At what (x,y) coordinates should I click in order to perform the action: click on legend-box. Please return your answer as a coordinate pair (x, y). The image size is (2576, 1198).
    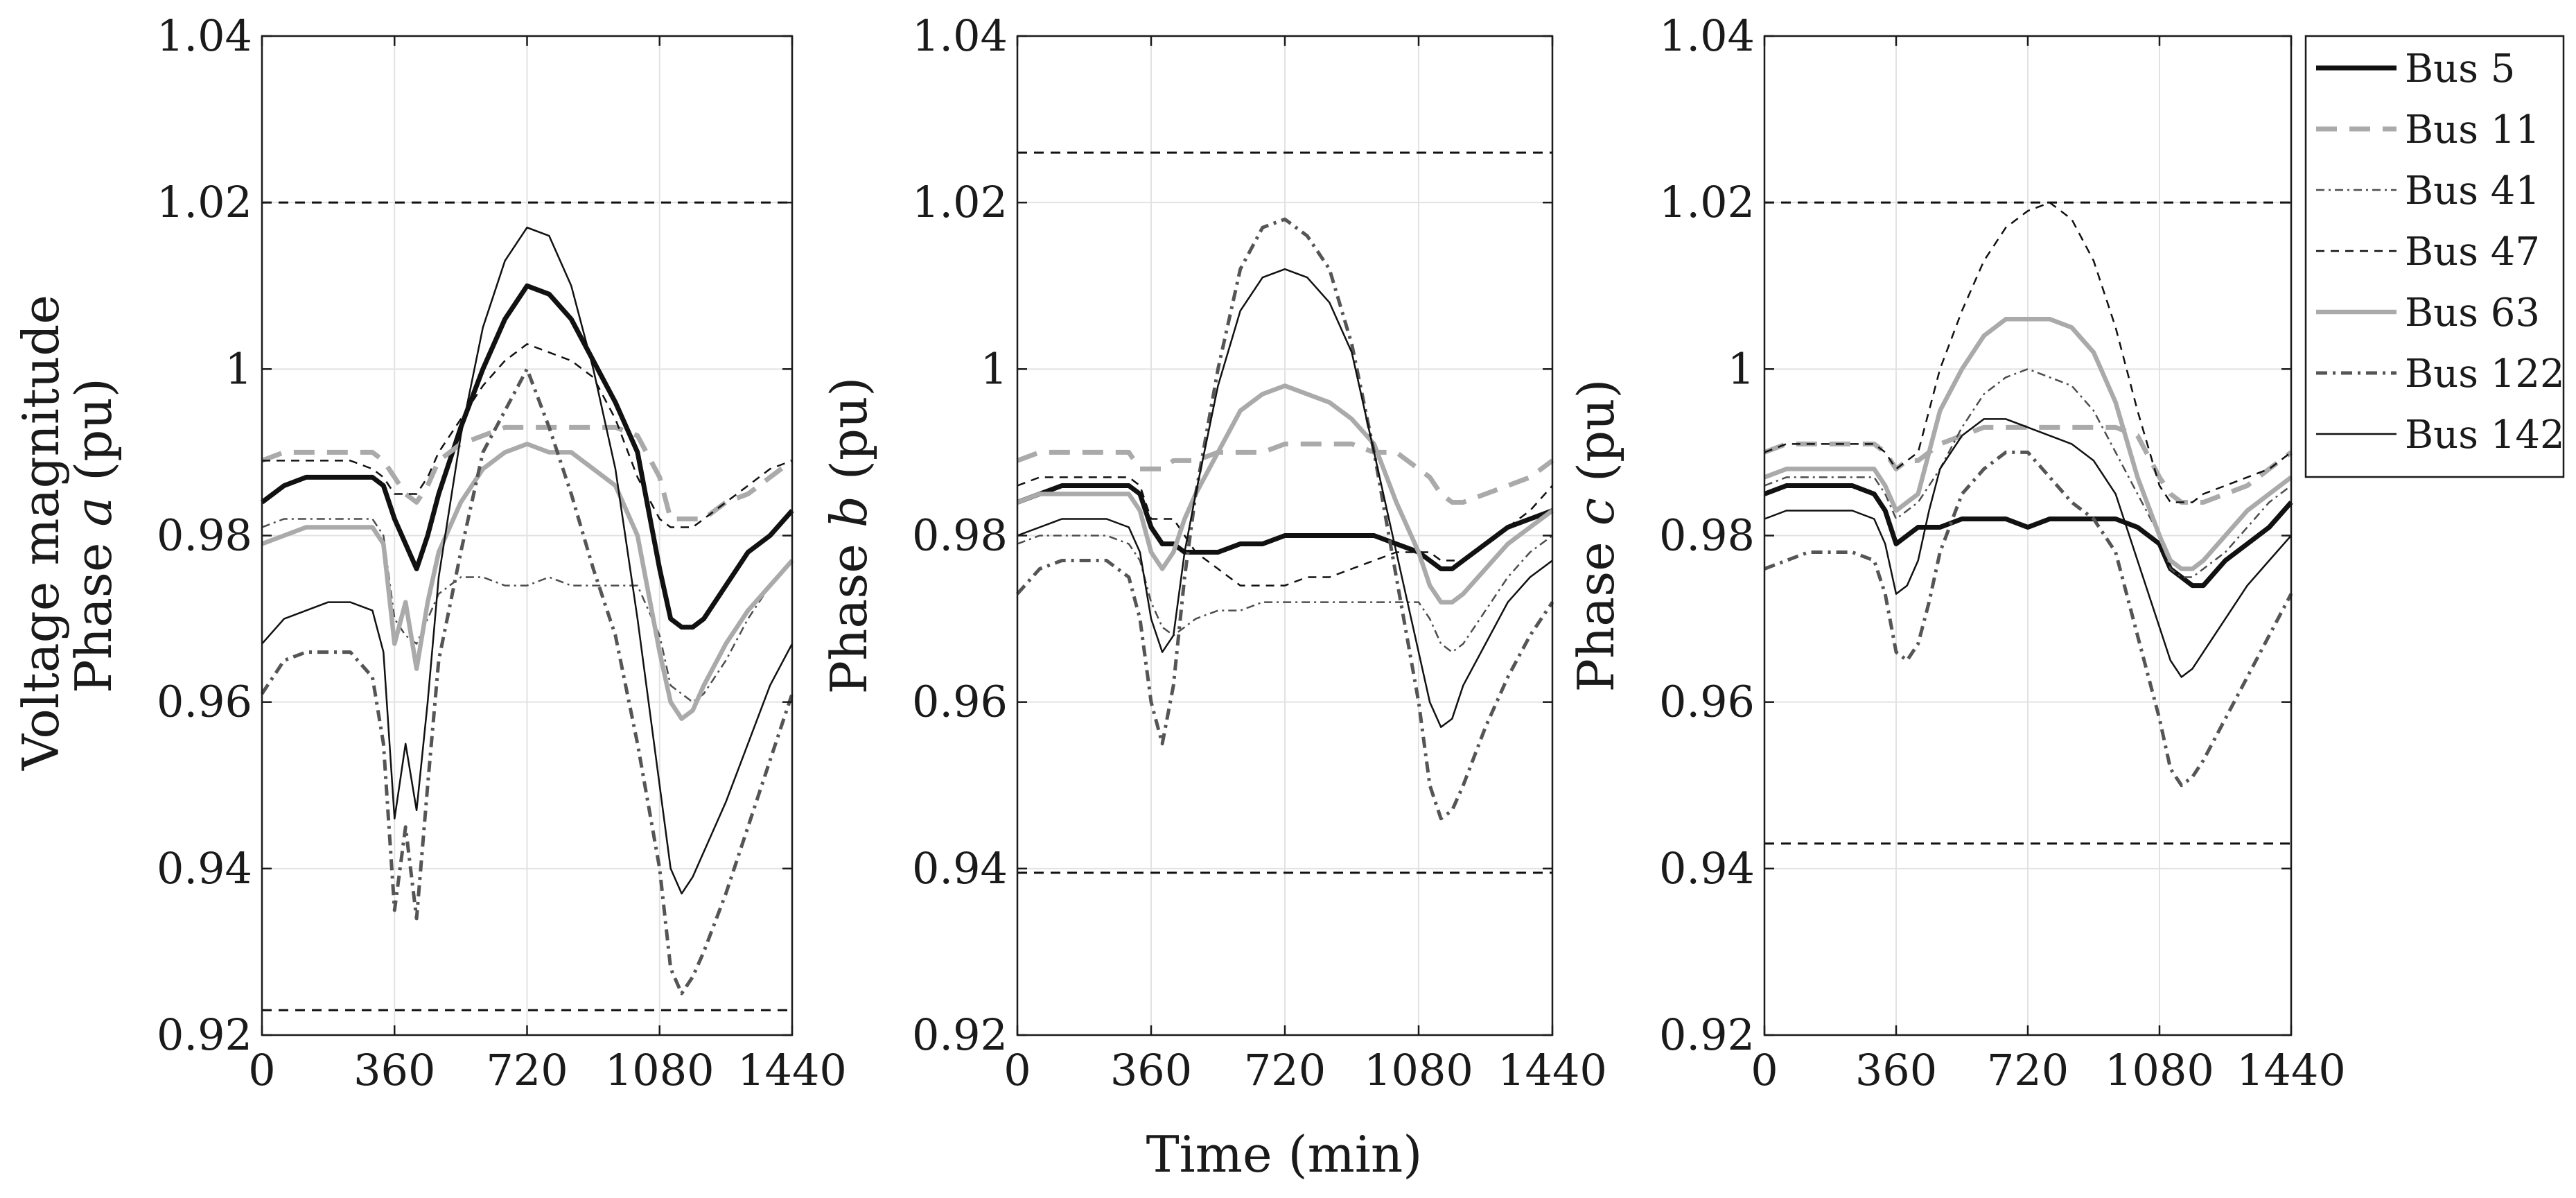
    Looking at the image, I should click on (2434, 256).